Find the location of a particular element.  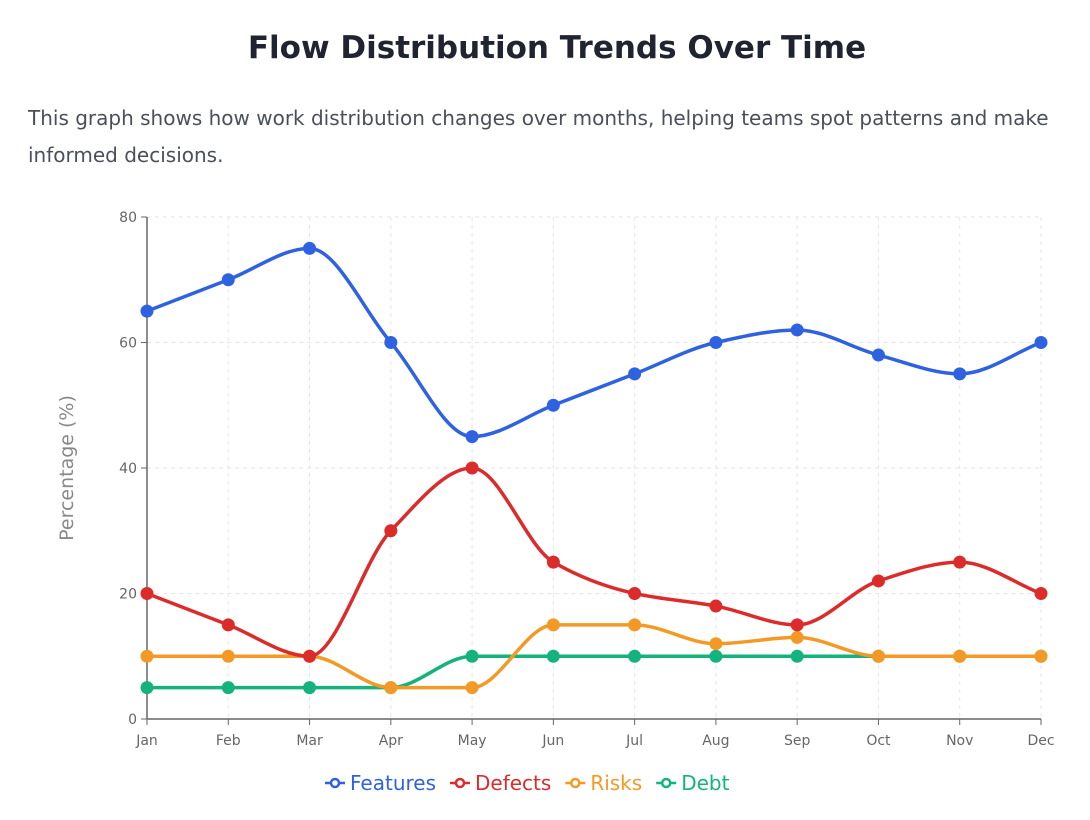

legend-item-defects: Defects is located at coordinates (500, 783).